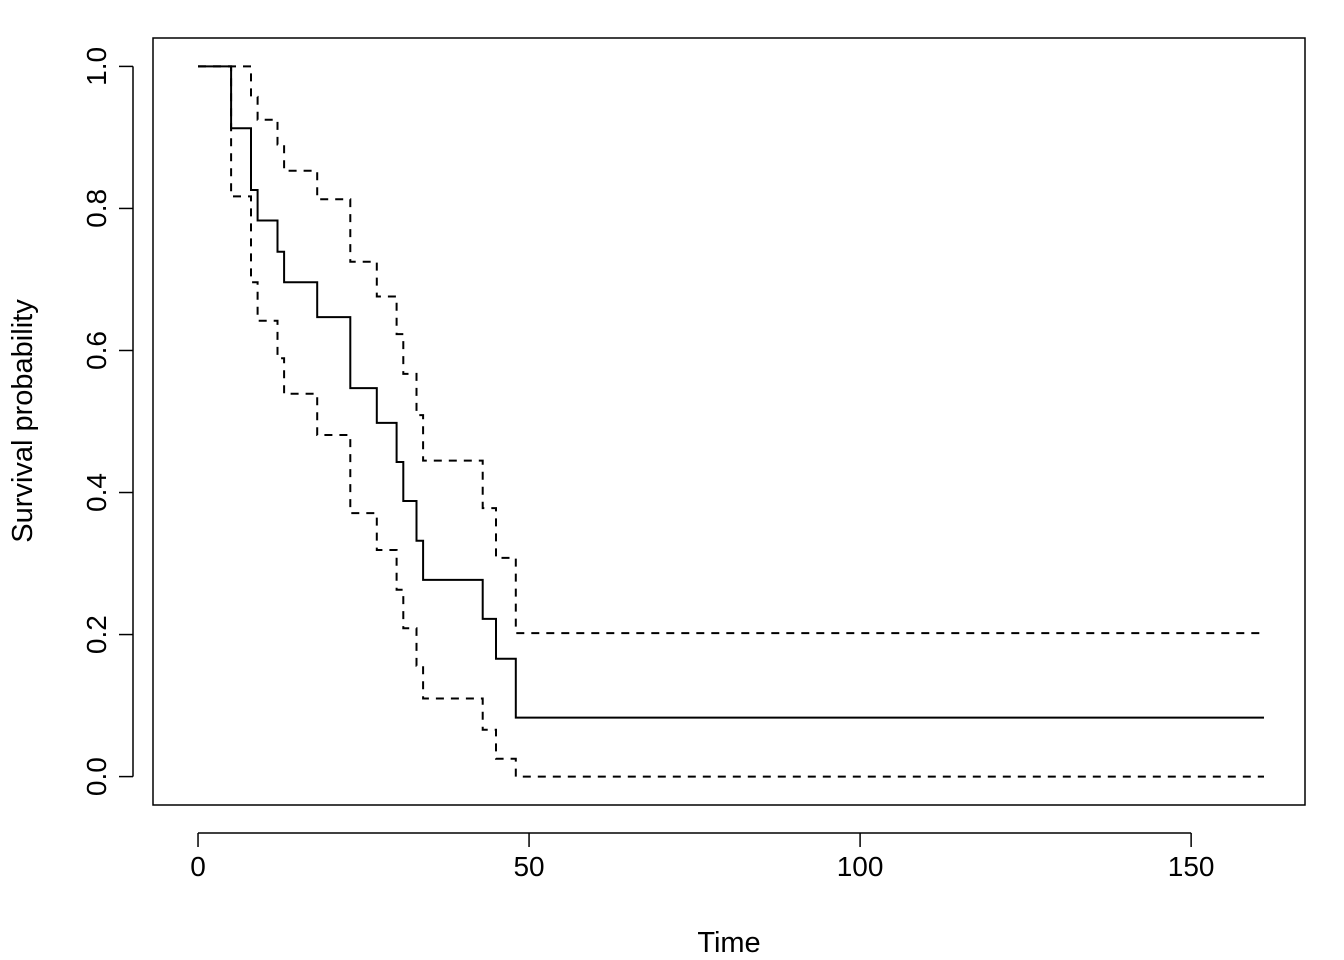  Describe the element at coordinates (528, 866) in the screenshot. I see `x-tick-label: 50` at that location.